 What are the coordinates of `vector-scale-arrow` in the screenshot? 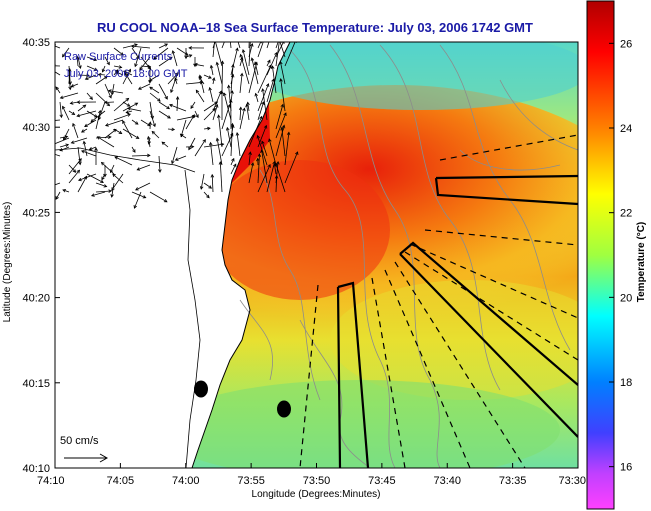 It's located at (86, 458).